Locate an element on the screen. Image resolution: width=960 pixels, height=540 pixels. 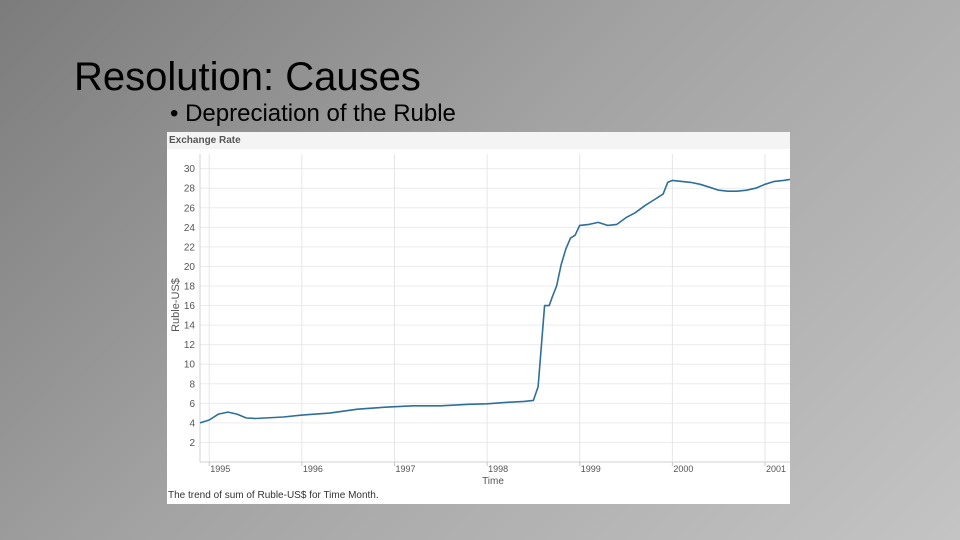
y-tick-label: 30 is located at coordinates (190, 169).